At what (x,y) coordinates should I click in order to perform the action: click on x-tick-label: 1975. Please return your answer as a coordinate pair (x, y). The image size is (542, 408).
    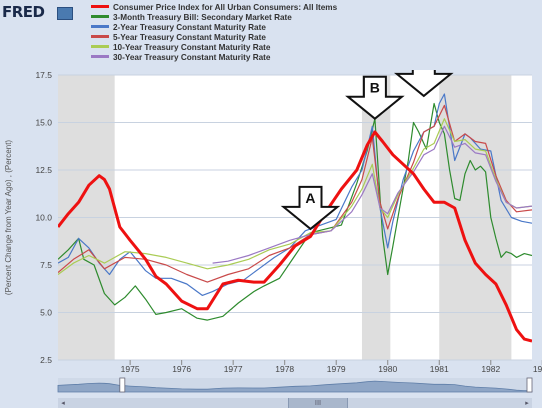
    Looking at the image, I should click on (130, 369).